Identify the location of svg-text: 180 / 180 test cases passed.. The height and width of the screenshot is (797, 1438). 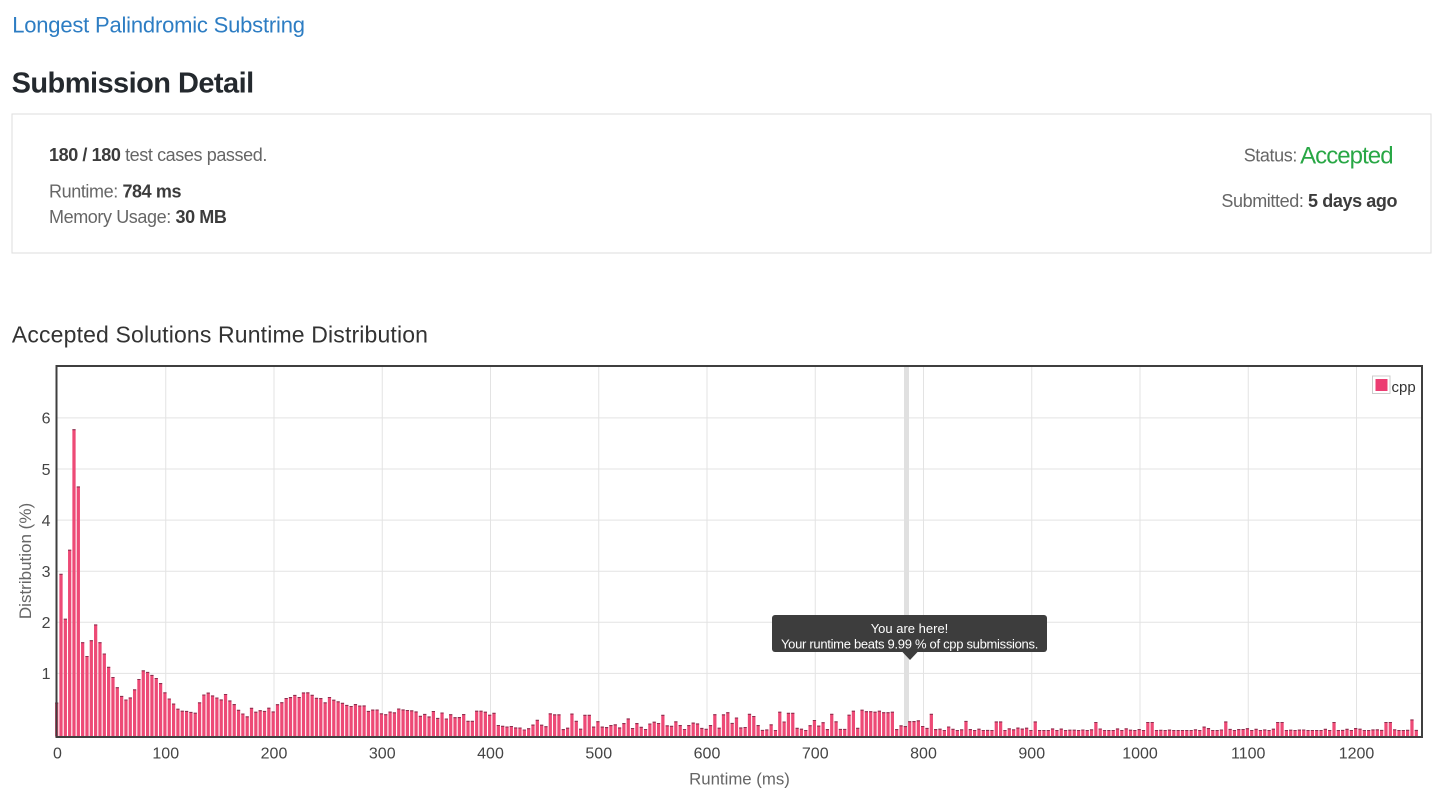
(158, 155).